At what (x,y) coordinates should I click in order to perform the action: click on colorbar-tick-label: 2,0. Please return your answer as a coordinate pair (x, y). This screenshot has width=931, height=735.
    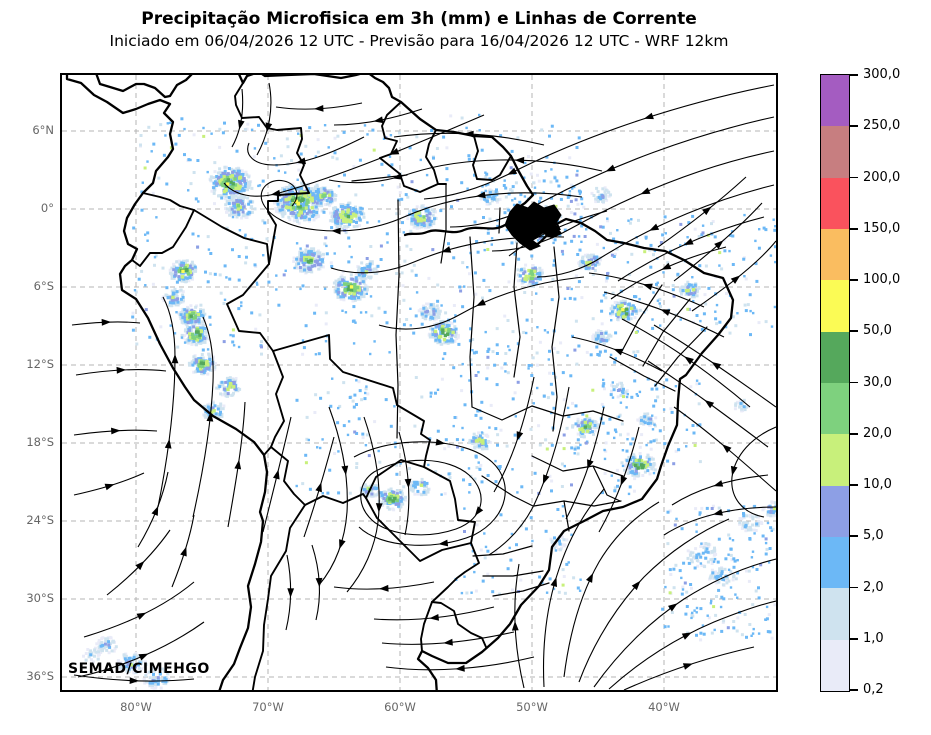
    Looking at the image, I should click on (873, 587).